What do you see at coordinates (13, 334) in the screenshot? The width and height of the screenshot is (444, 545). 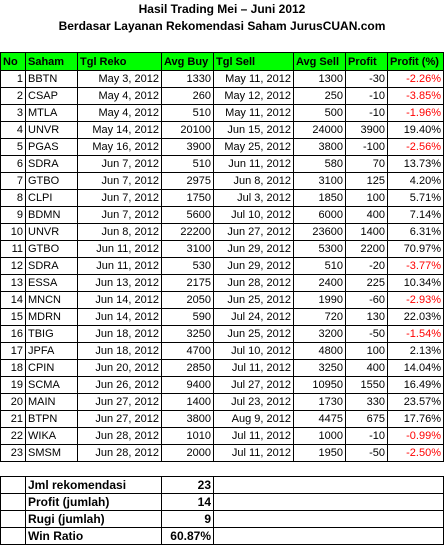 I see `cell-no: 16` at bounding box center [13, 334].